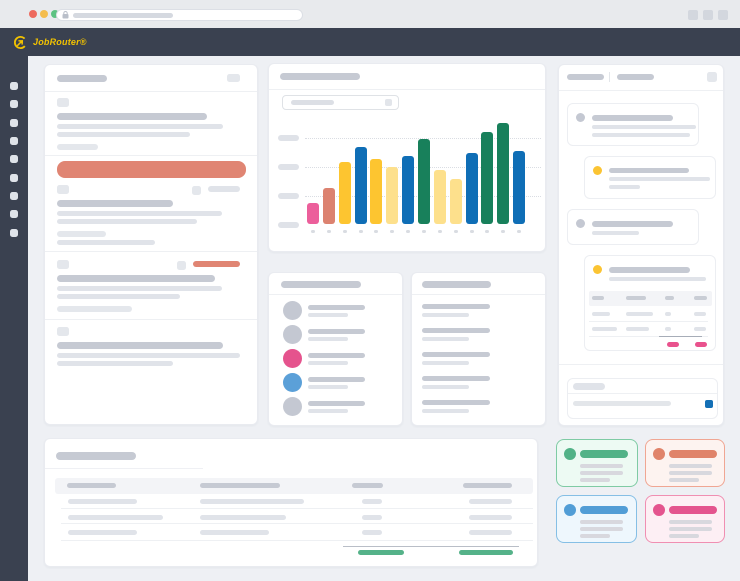 The width and height of the screenshot is (740, 581). What do you see at coordinates (609, 77) in the screenshot?
I see `tab-separator` at bounding box center [609, 77].